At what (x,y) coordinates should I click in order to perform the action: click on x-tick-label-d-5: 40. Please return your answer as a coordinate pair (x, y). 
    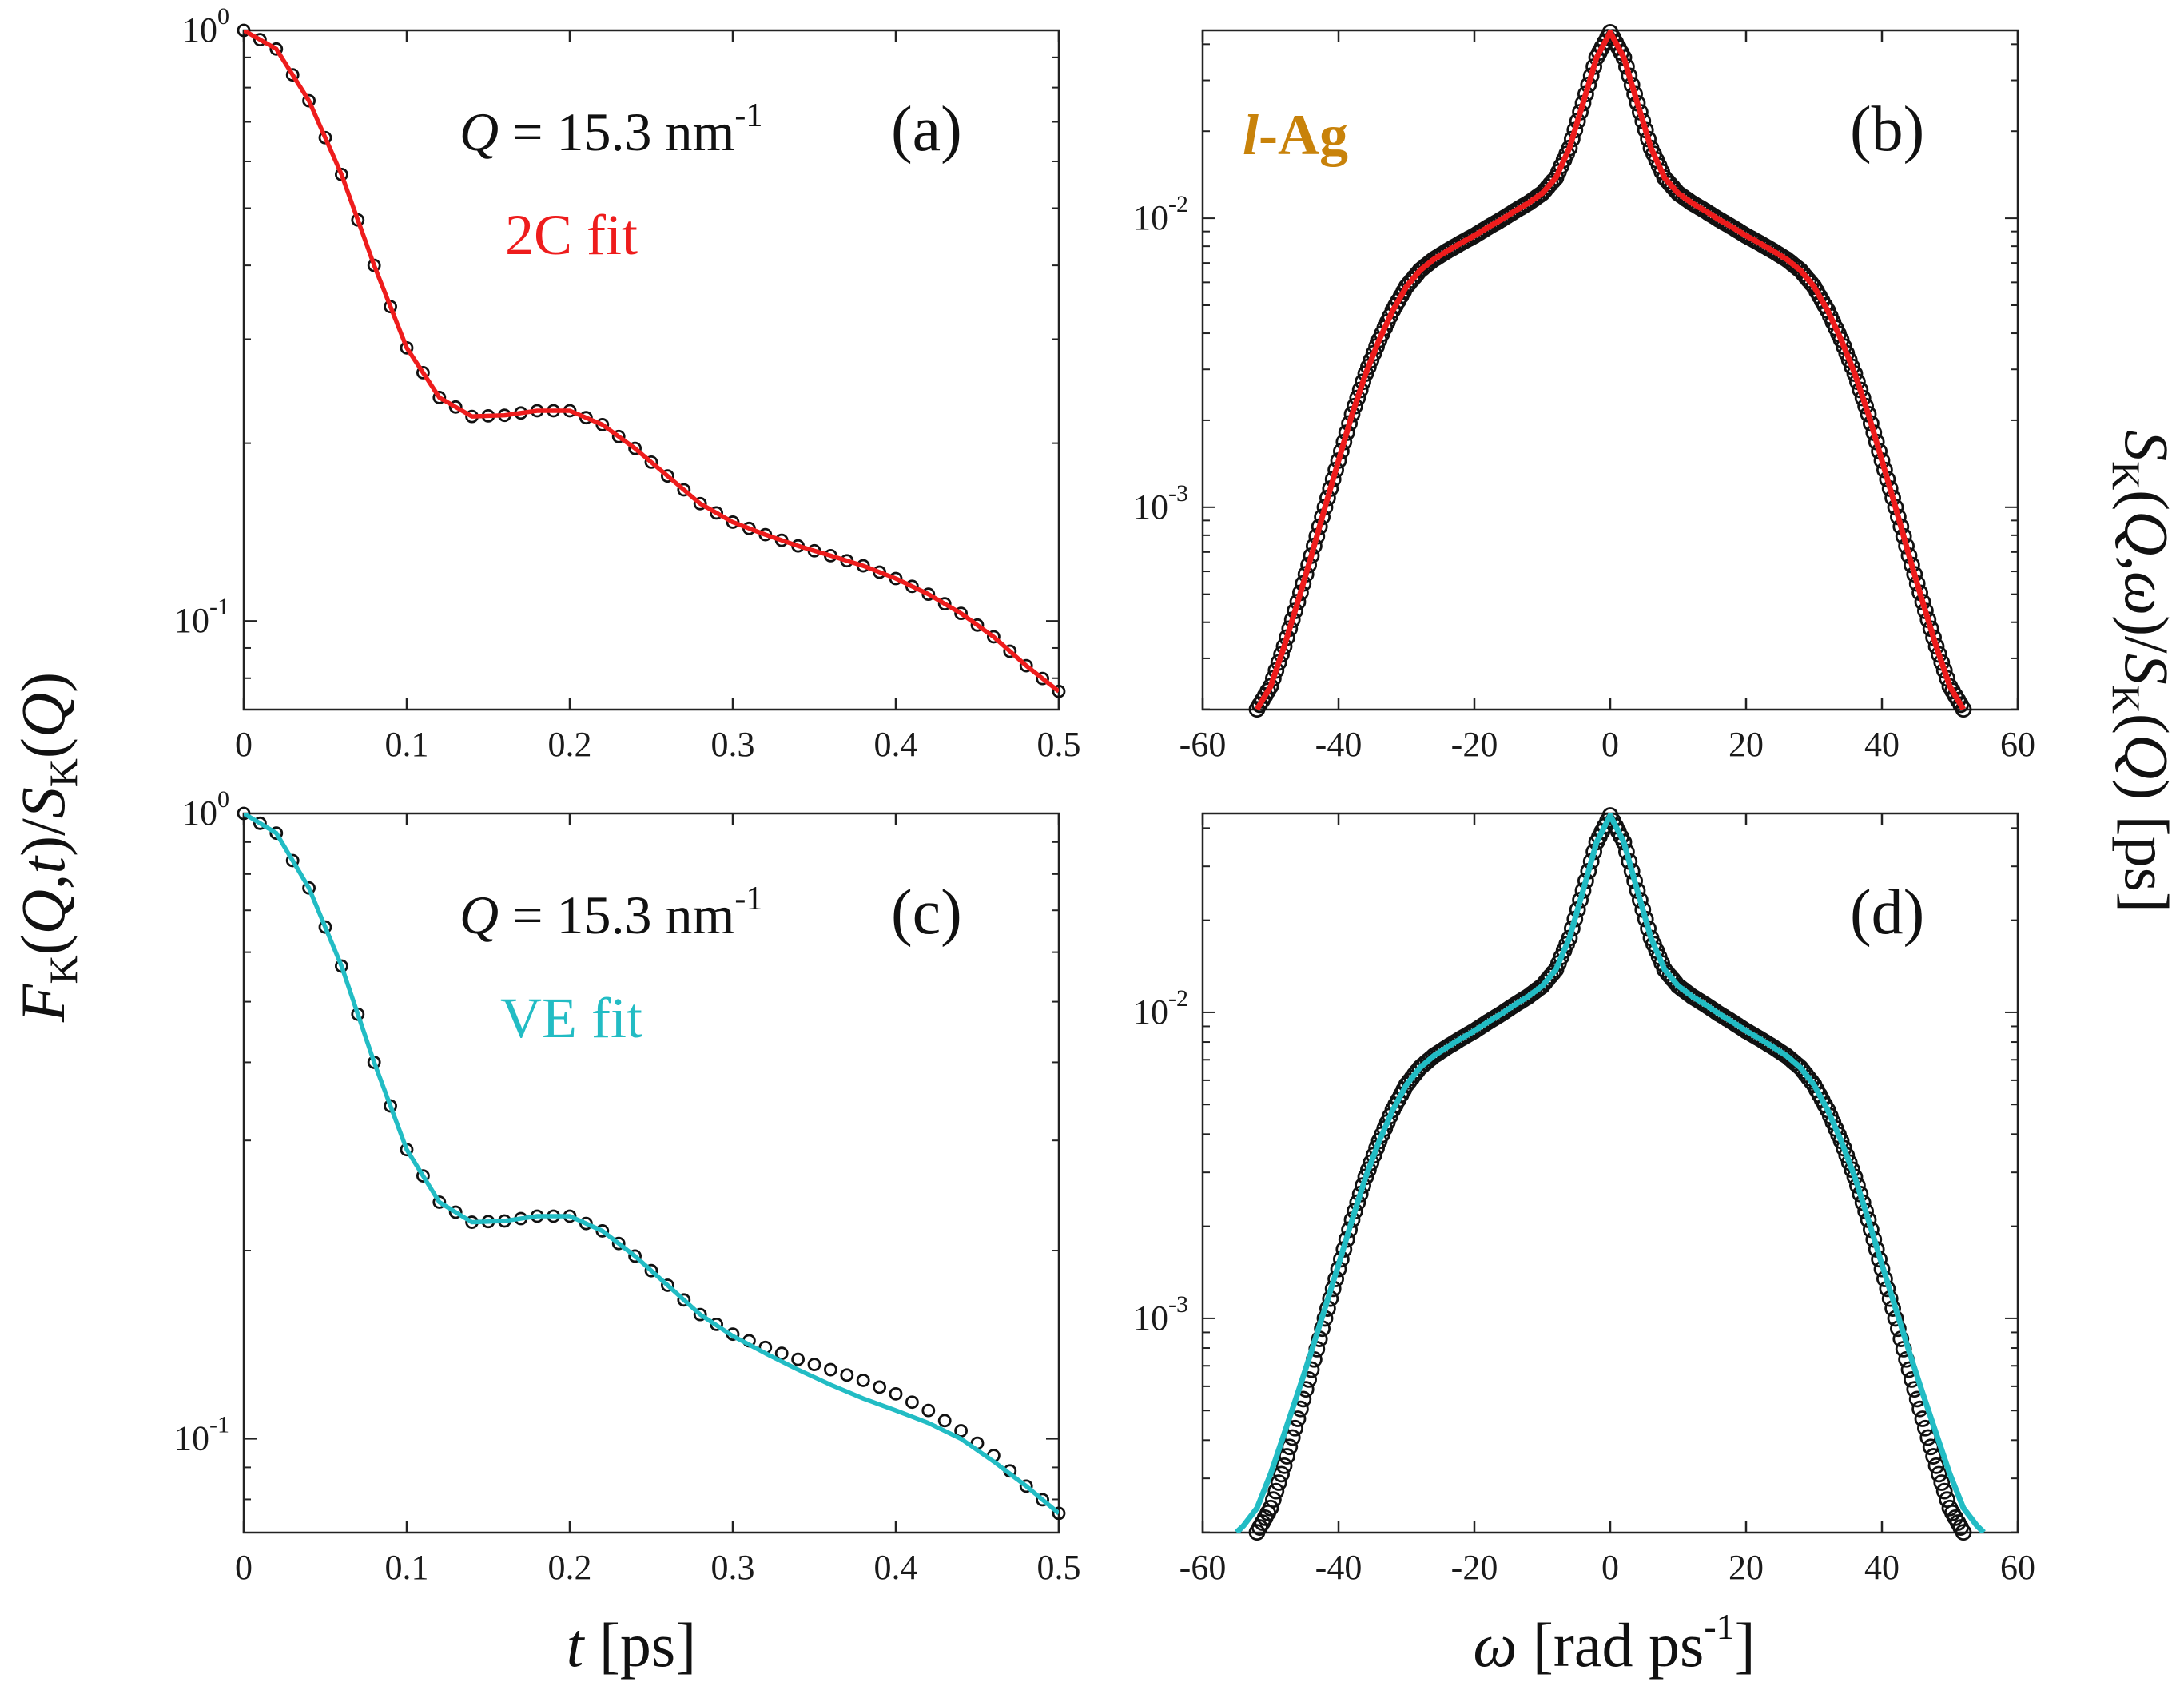
    Looking at the image, I should click on (1882, 1567).